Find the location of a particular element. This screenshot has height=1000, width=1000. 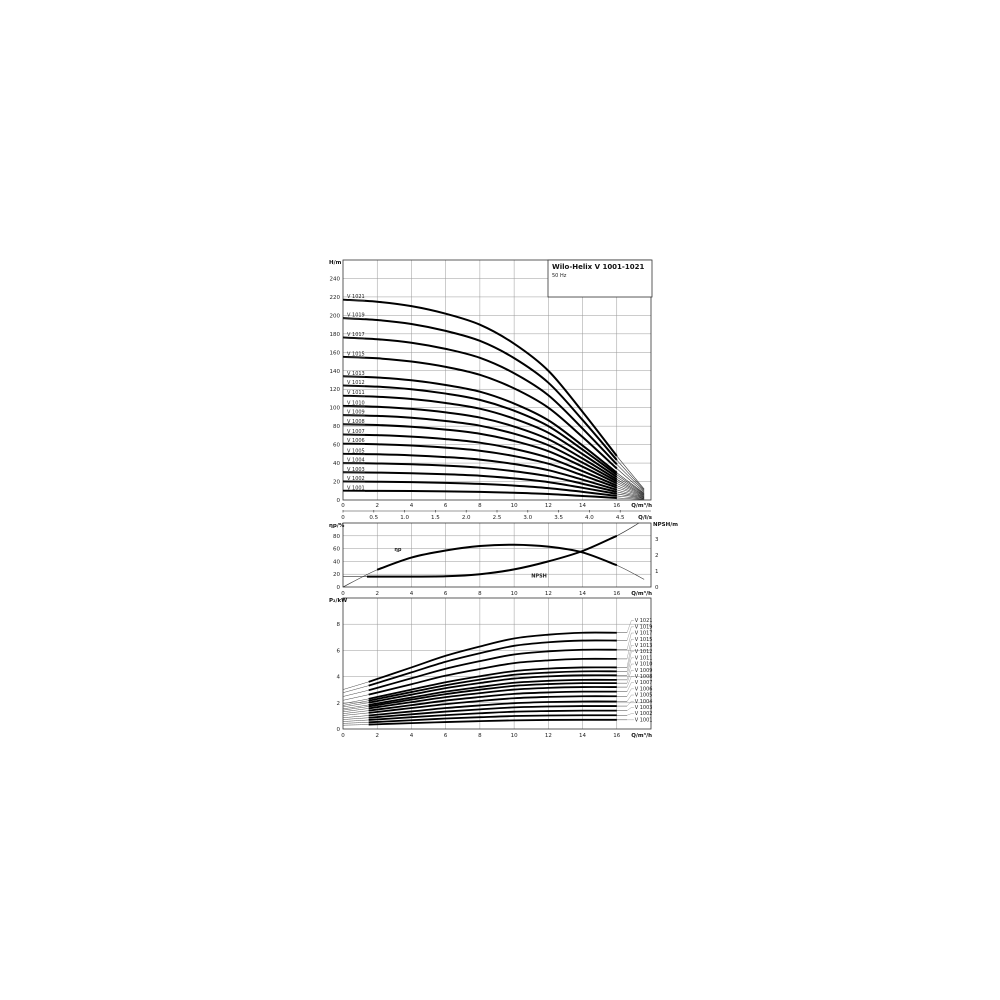

x-tick-label: 12 is located at coordinates (548, 736).